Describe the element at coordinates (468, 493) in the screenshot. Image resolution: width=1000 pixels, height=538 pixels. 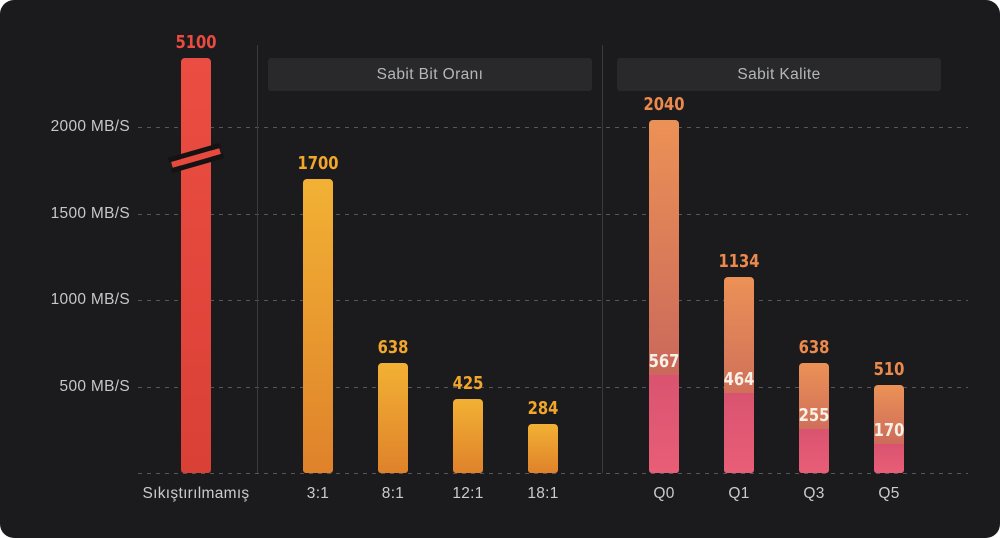
I see `bar-category-label: 12:1` at that location.